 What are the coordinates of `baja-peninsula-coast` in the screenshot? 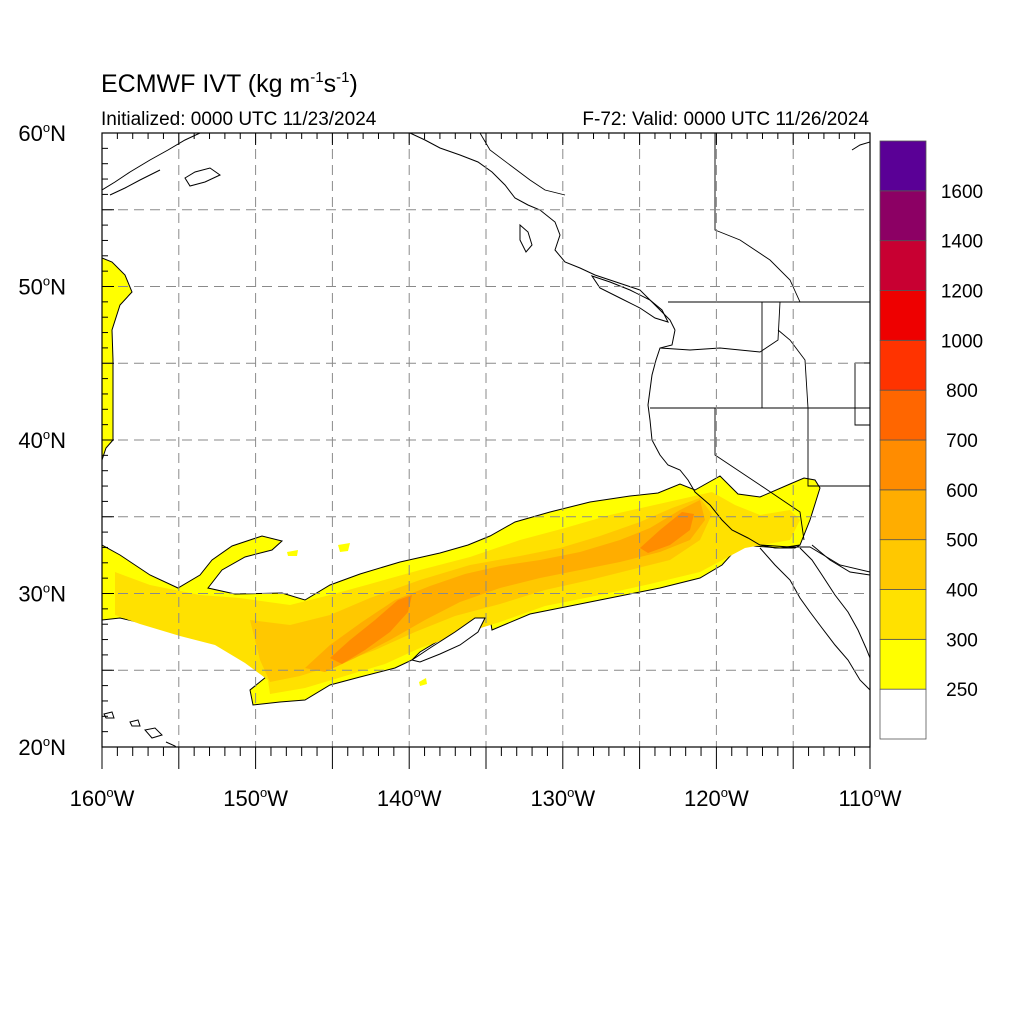 It's located at (814, 619).